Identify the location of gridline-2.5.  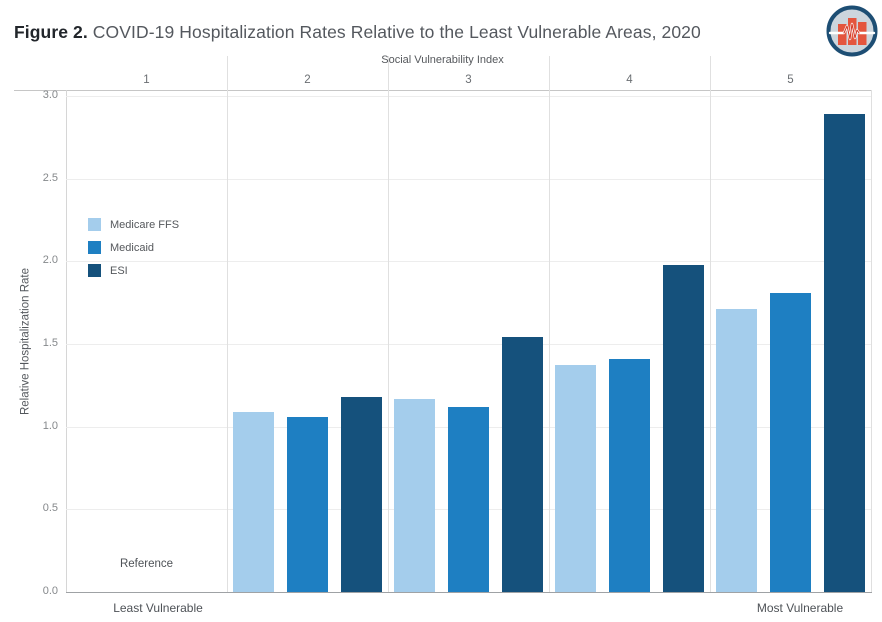
(468, 179).